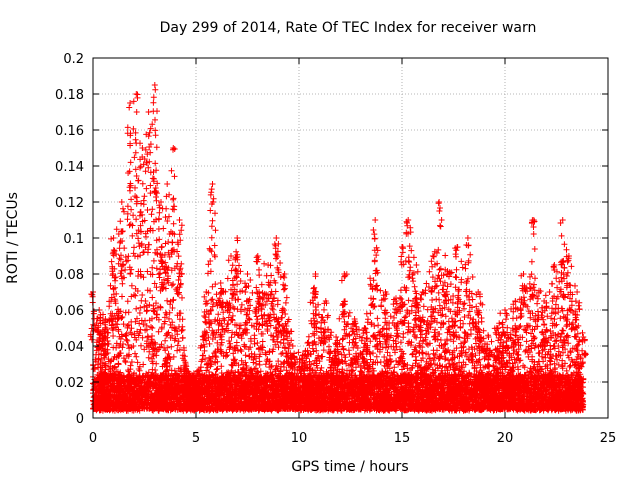  I want to click on y-tick-label: 0.12, so click(69, 203).